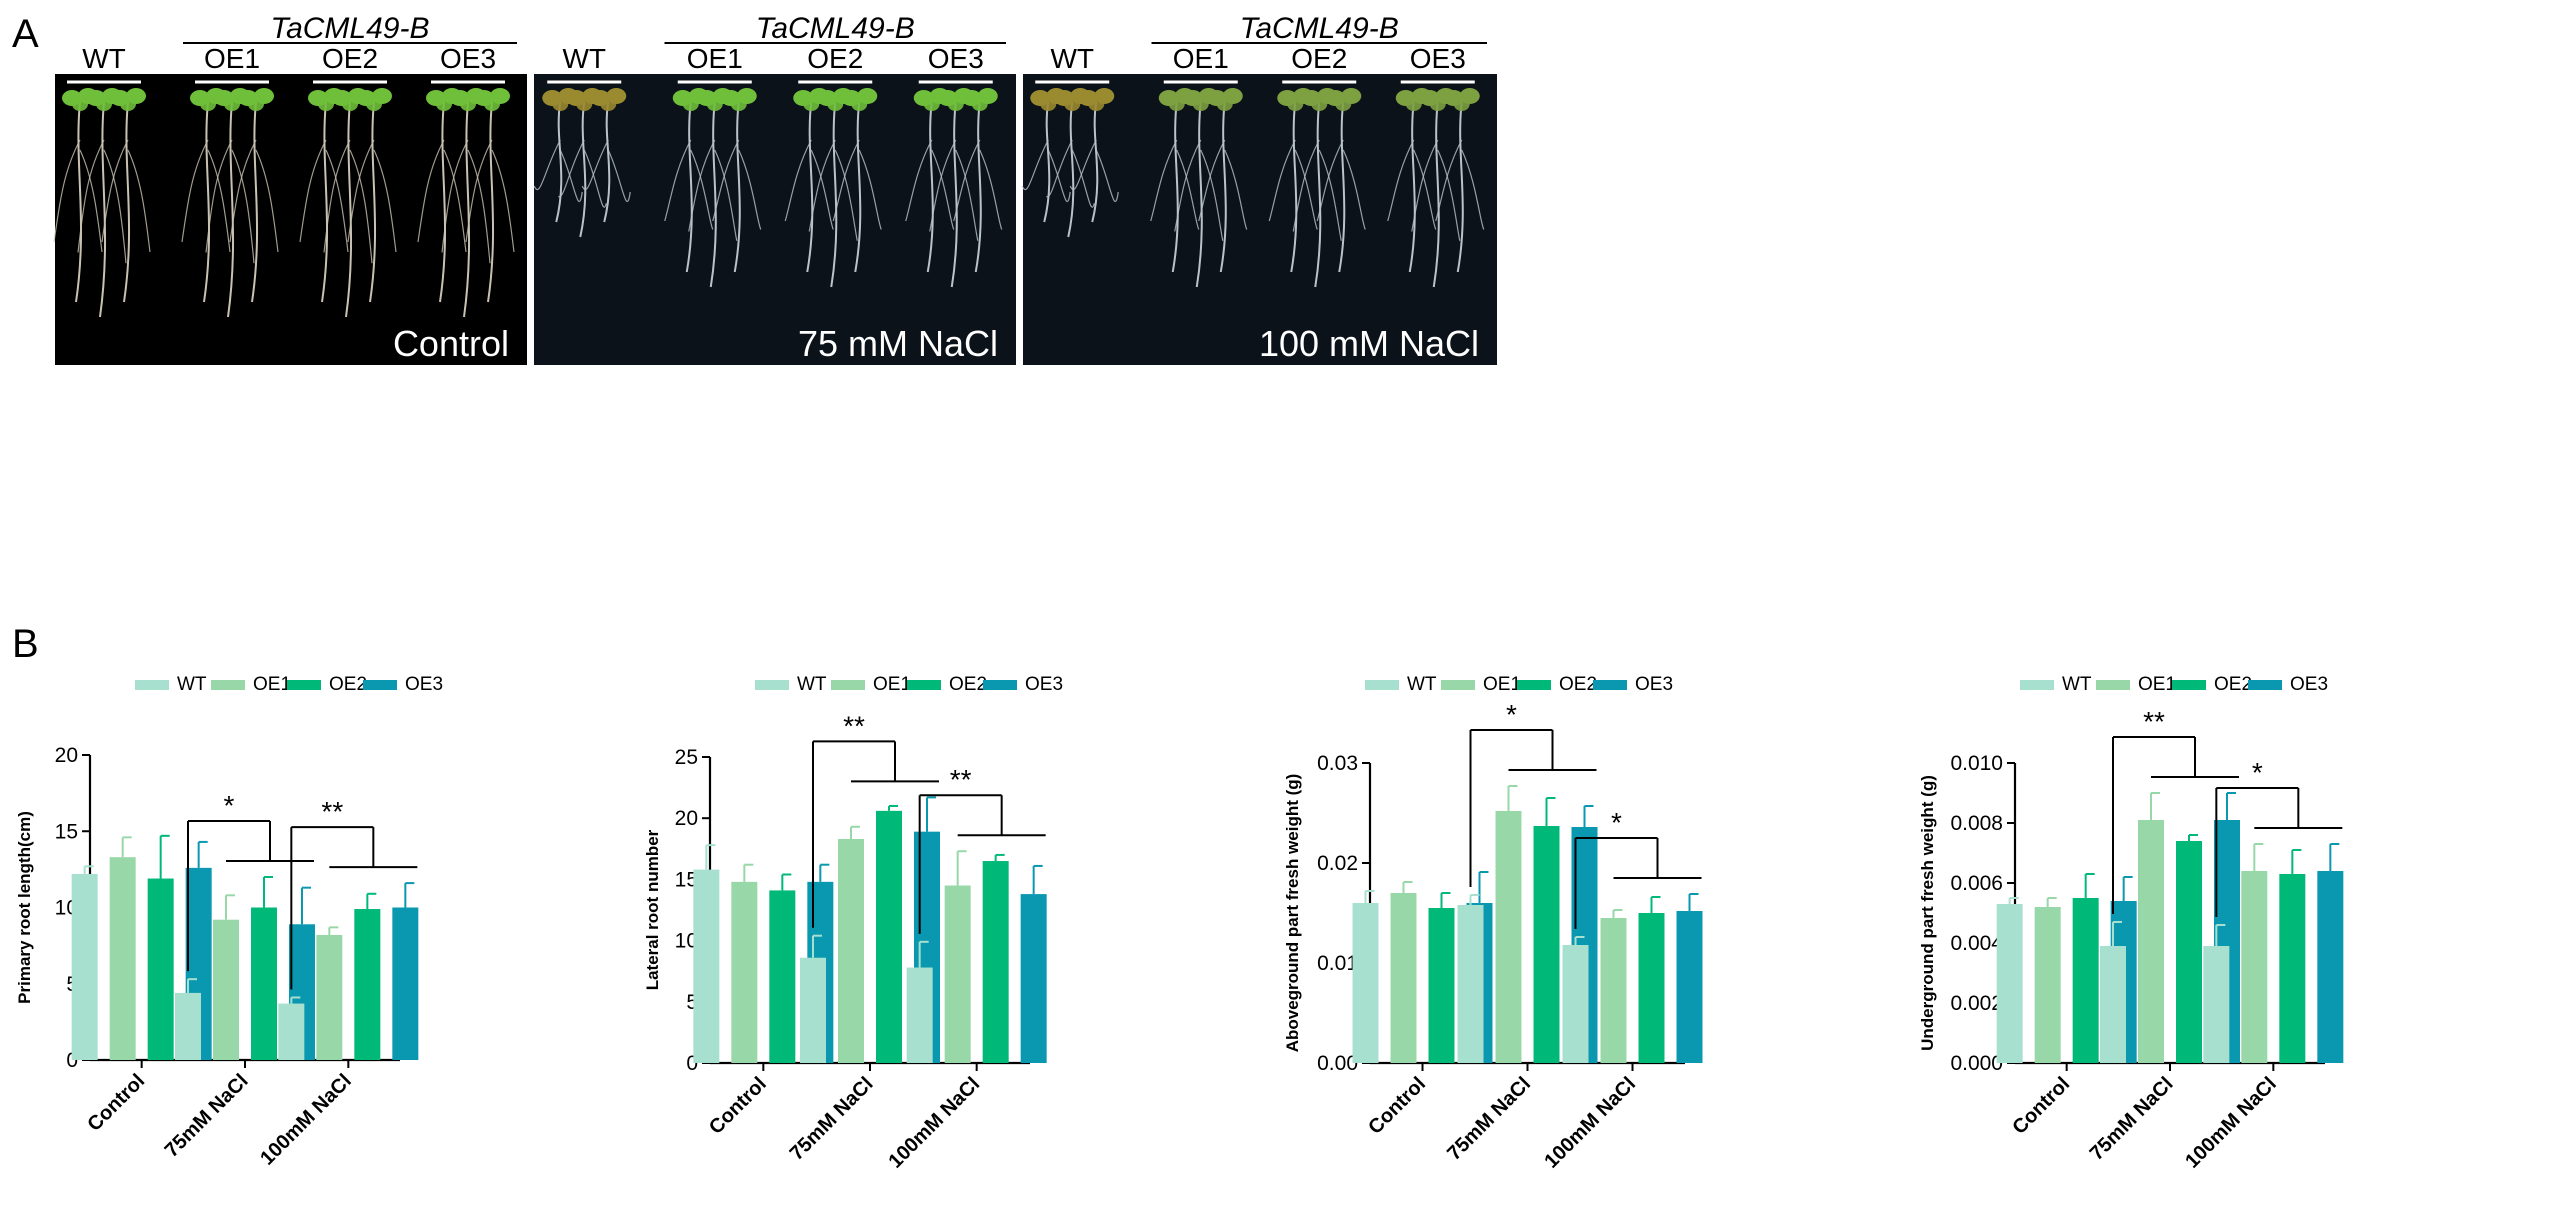 This screenshot has height=1231, width=2549. I want to click on y-tick-label: 0.010, so click(1976, 763).